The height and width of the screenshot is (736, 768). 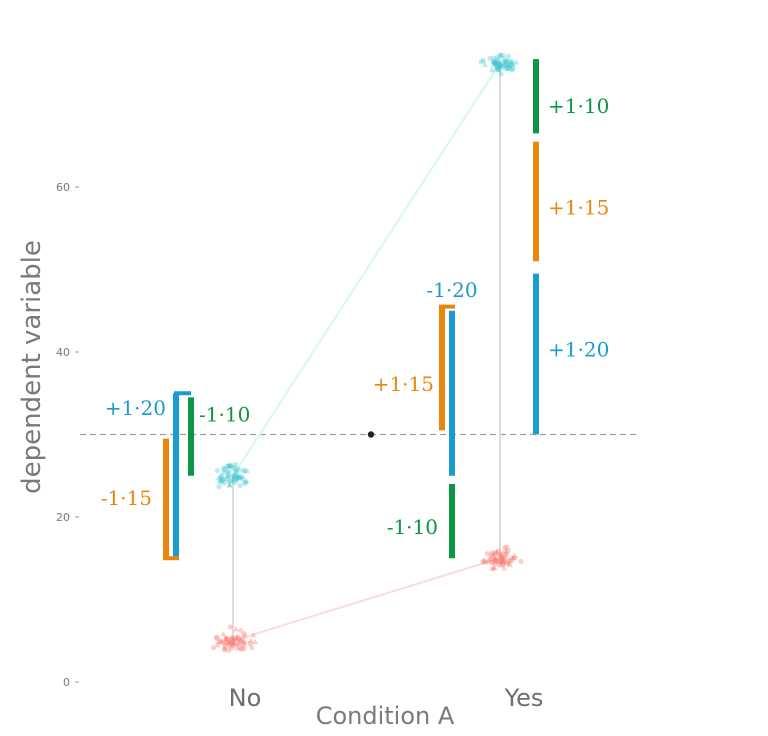 I want to click on y-axis-title: dependent variable, so click(x=32, y=367).